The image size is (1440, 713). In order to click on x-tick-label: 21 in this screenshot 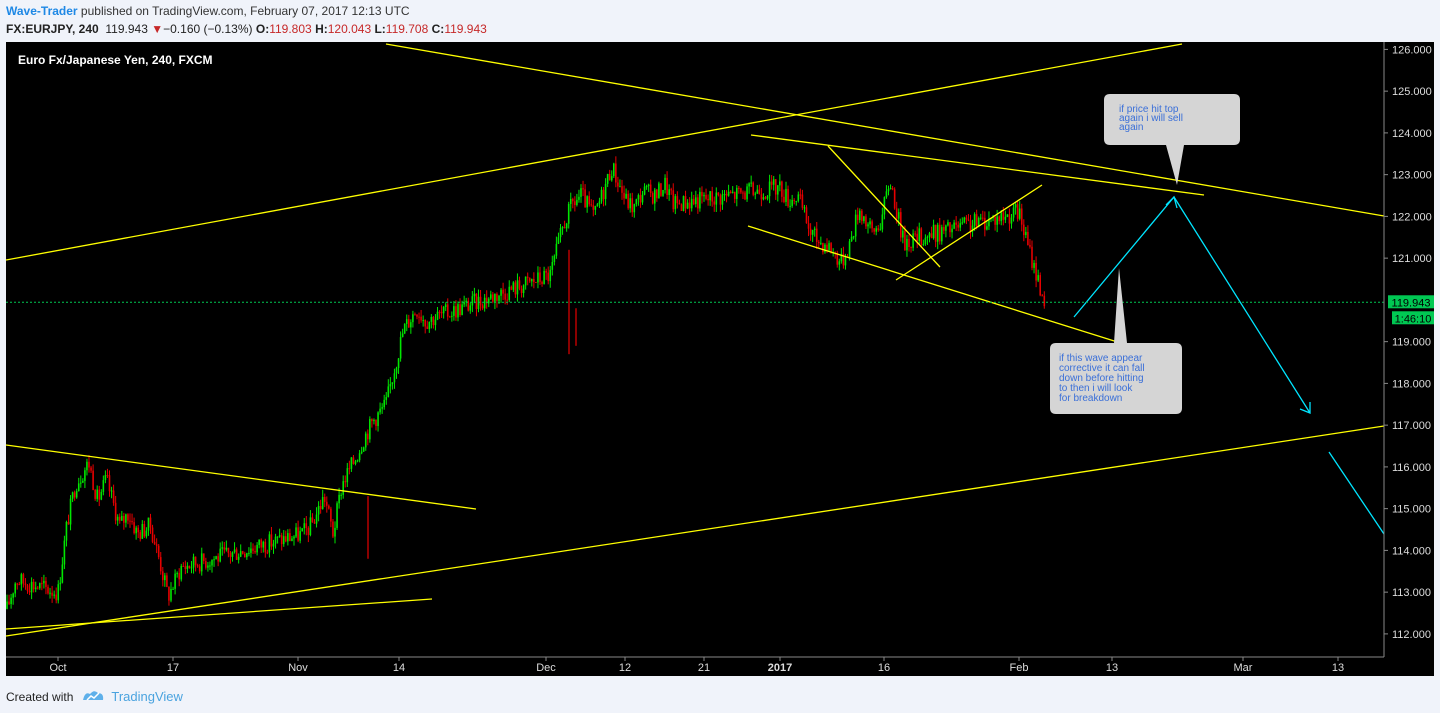, I will do `click(704, 668)`.